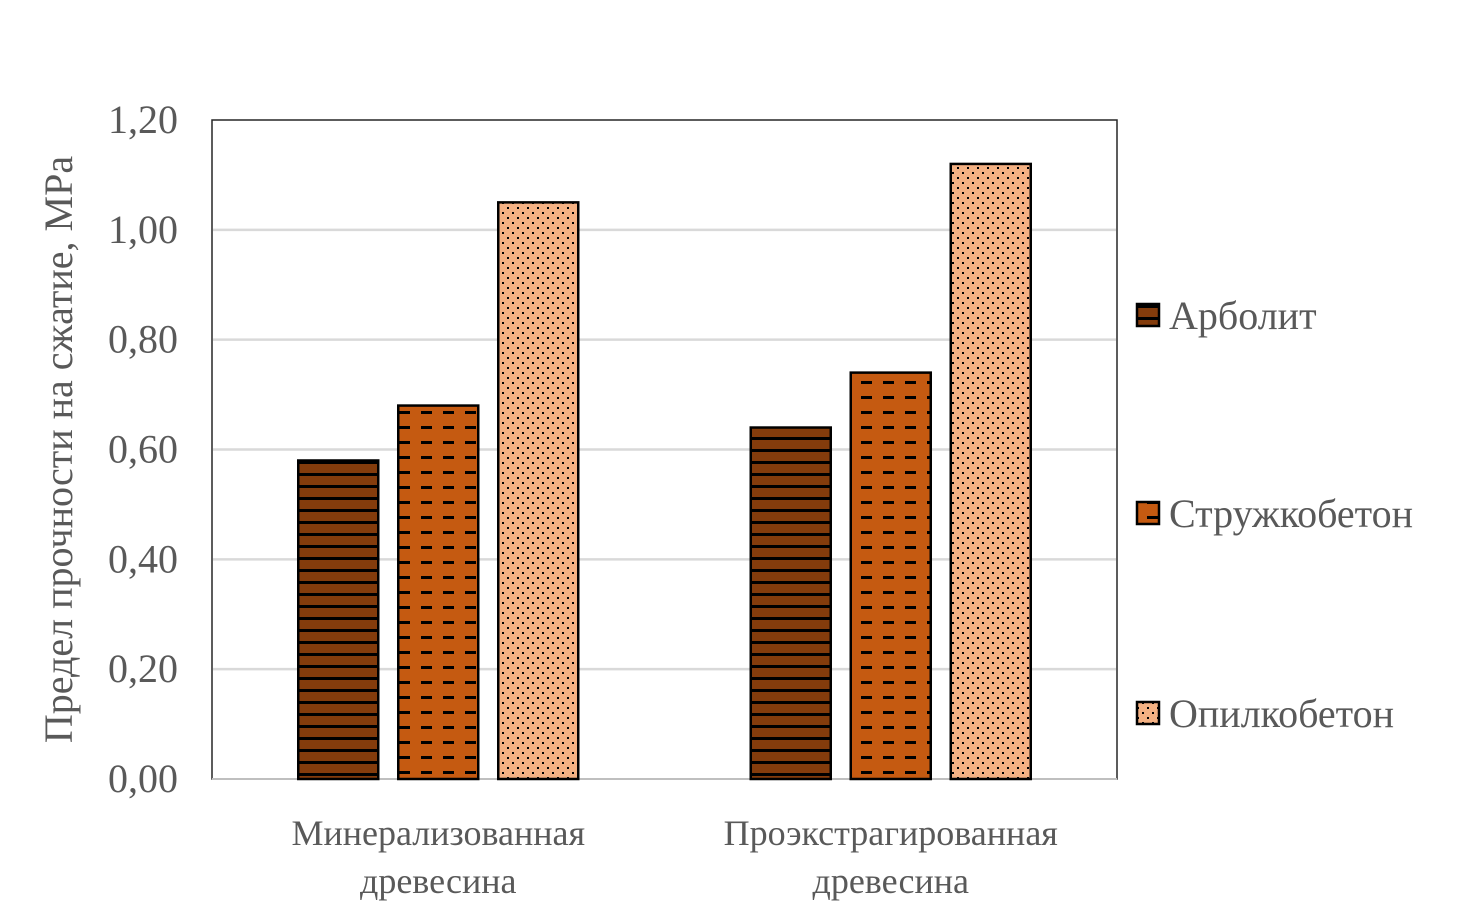  Describe the element at coordinates (143, 229) in the screenshot. I see `y-tick-label: 1,00` at that location.